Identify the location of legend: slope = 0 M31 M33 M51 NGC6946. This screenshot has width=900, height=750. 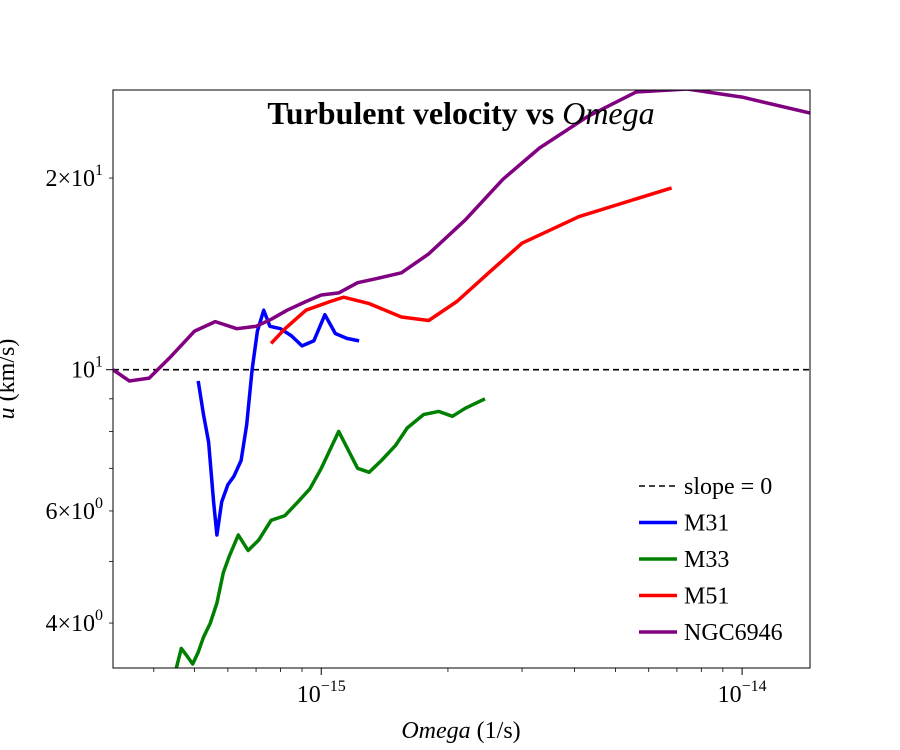
(711, 560).